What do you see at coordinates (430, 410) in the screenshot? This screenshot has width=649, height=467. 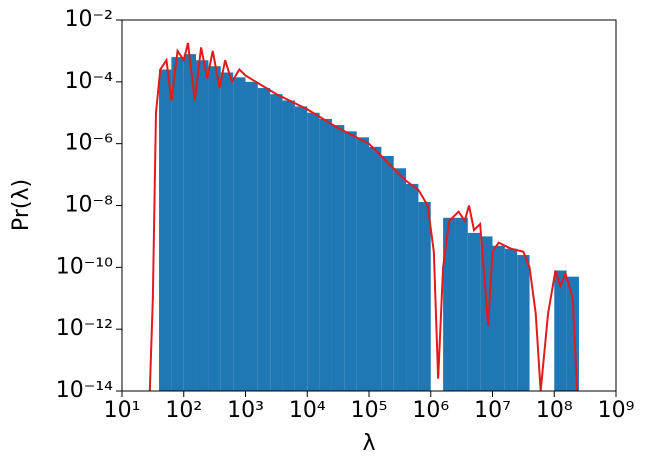 I see `x-tick-label: 10⁶` at bounding box center [430, 410].